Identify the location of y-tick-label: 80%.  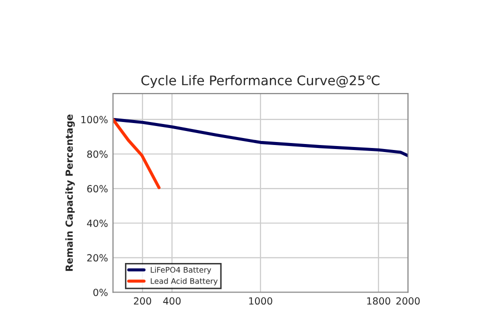
(97, 154).